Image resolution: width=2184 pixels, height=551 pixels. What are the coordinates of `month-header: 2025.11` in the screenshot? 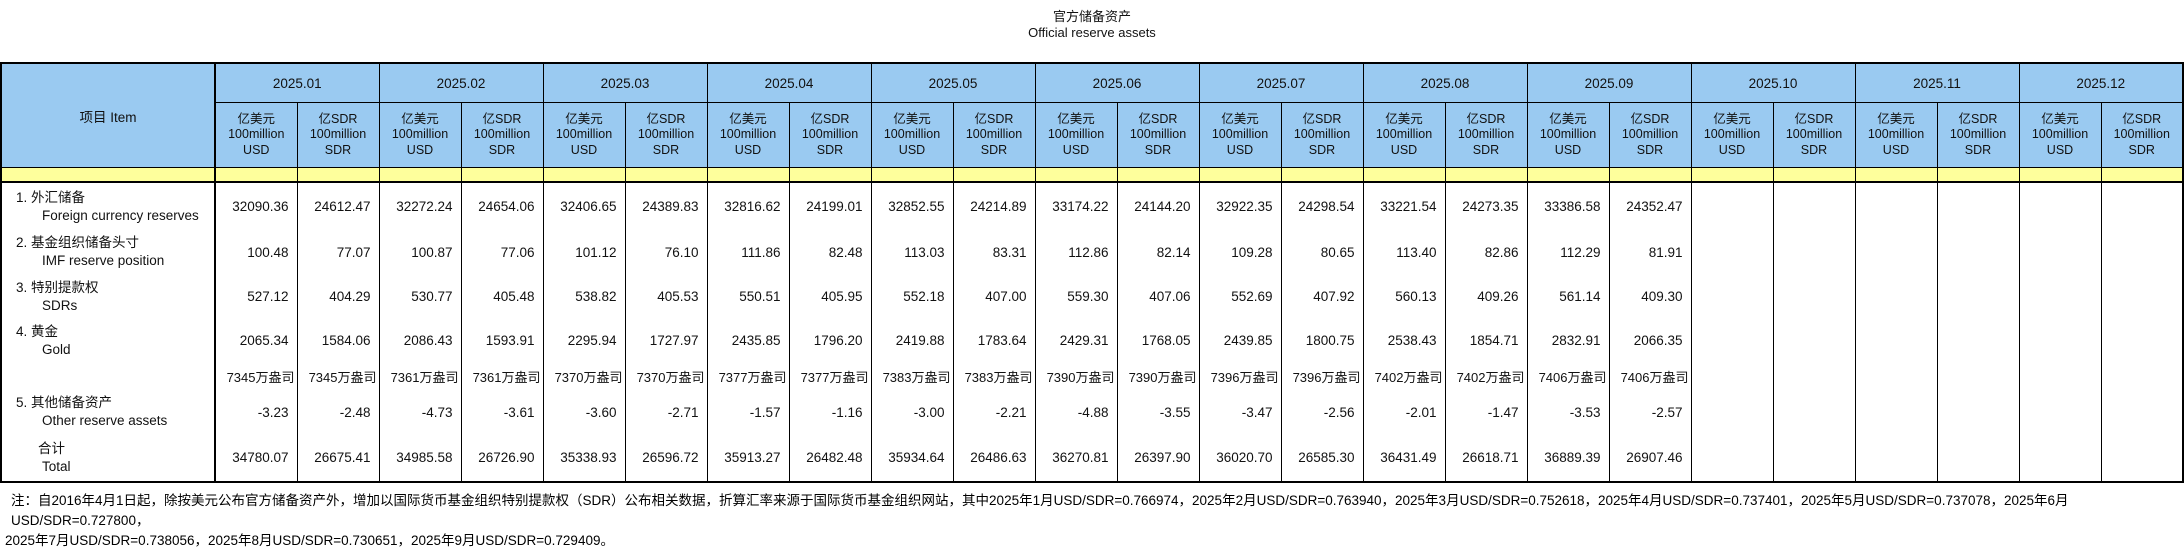 It's located at (1937, 82).